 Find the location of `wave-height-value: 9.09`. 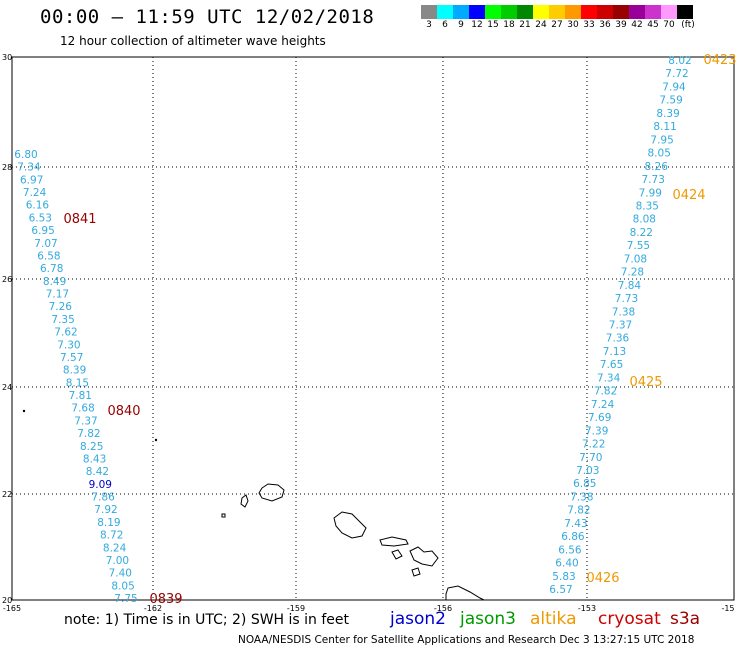

wave-height-value: 9.09 is located at coordinates (100, 485).